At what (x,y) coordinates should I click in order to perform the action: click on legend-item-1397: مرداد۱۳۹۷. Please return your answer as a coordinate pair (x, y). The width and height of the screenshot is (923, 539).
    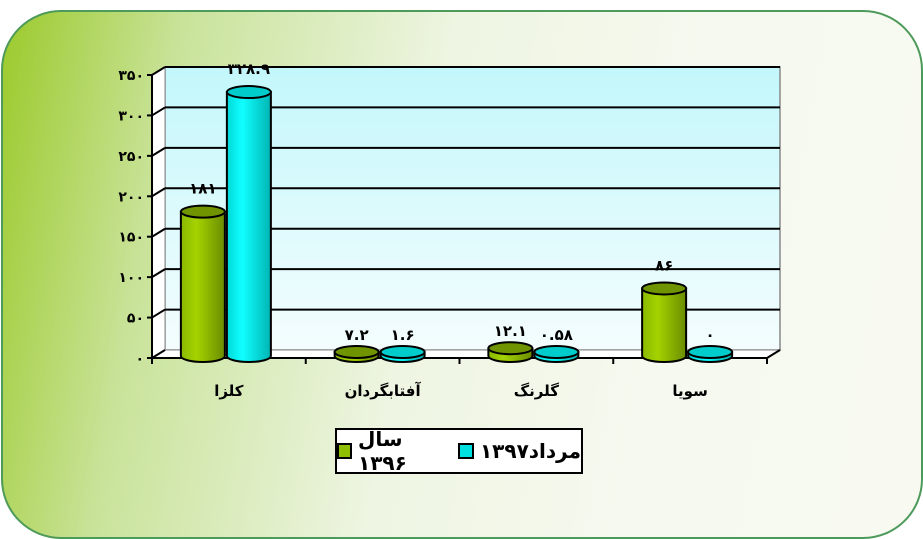
    Looking at the image, I should click on (519, 451).